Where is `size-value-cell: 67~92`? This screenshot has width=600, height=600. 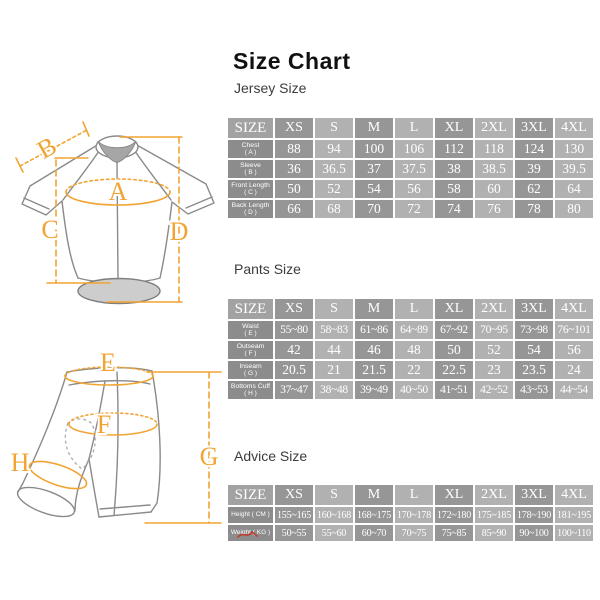
size-value-cell: 67~92 is located at coordinates (454, 330).